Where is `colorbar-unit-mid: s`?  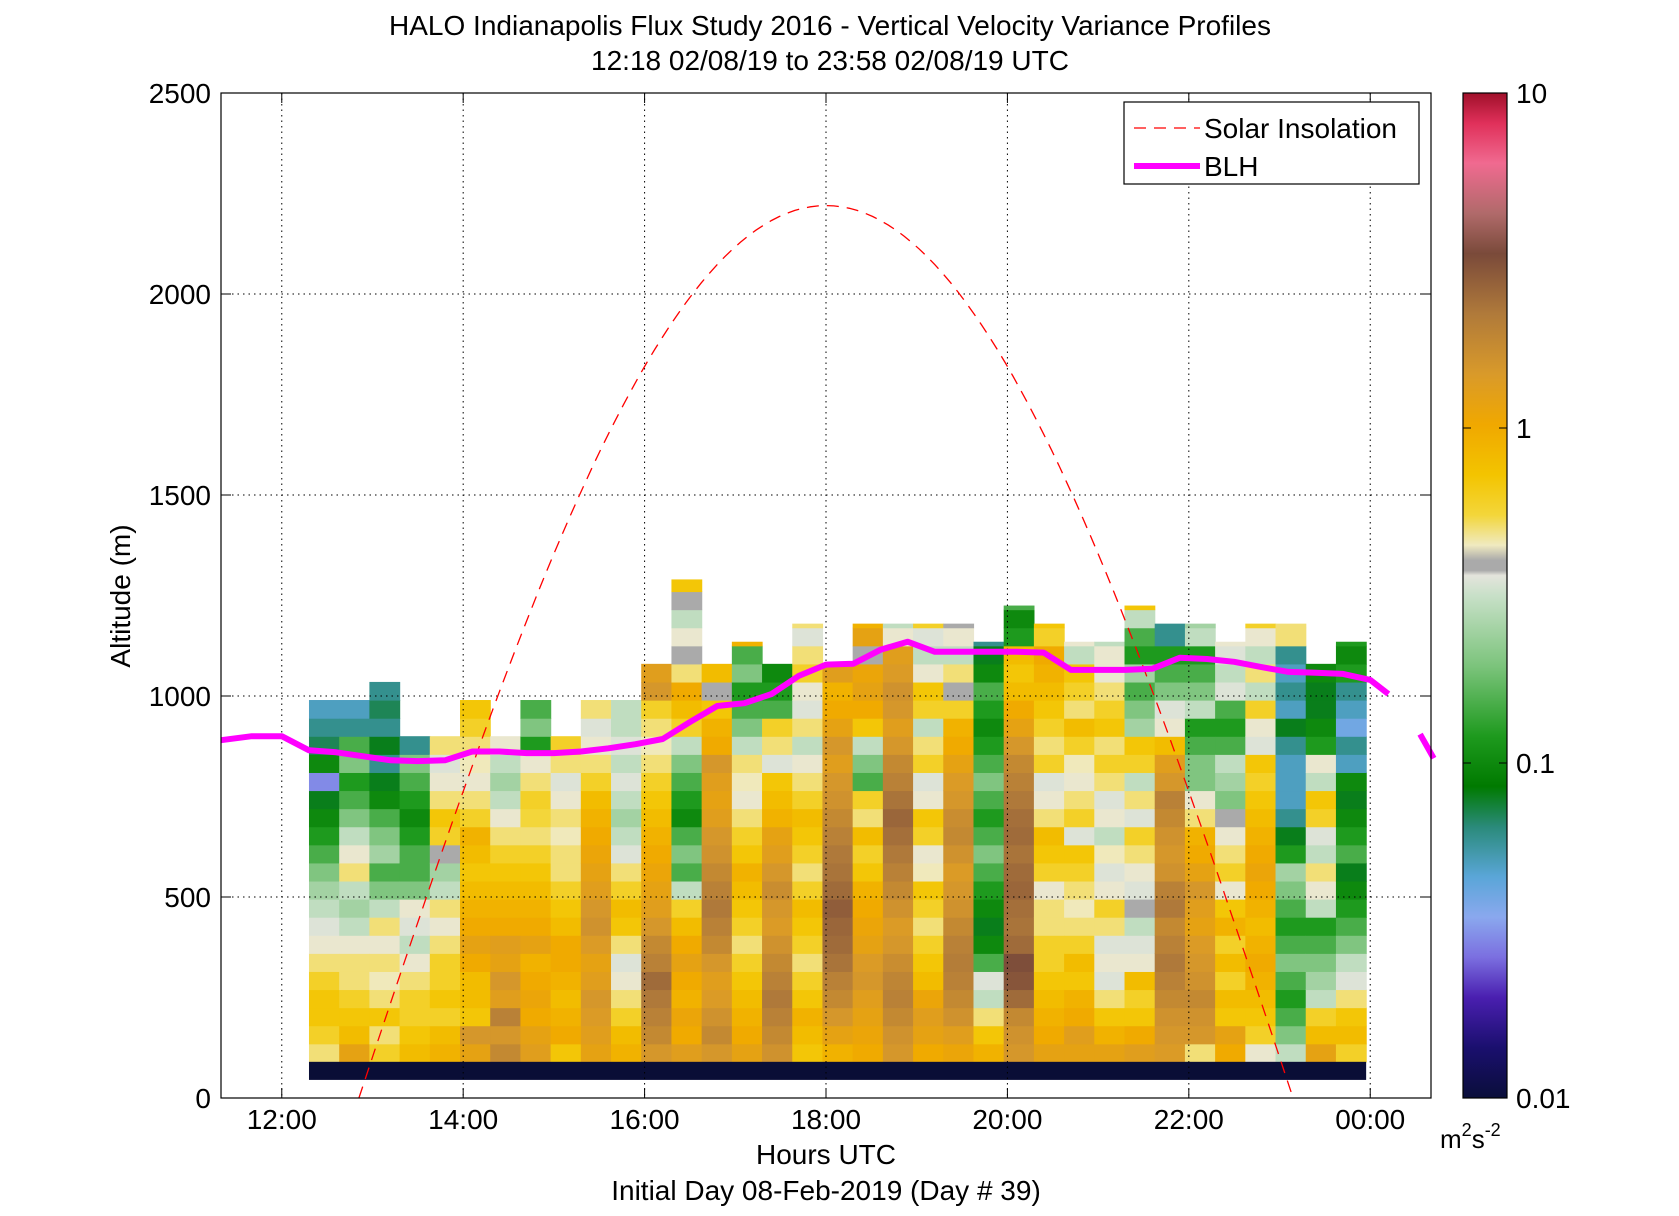 colorbar-unit-mid: s is located at coordinates (1478, 1139).